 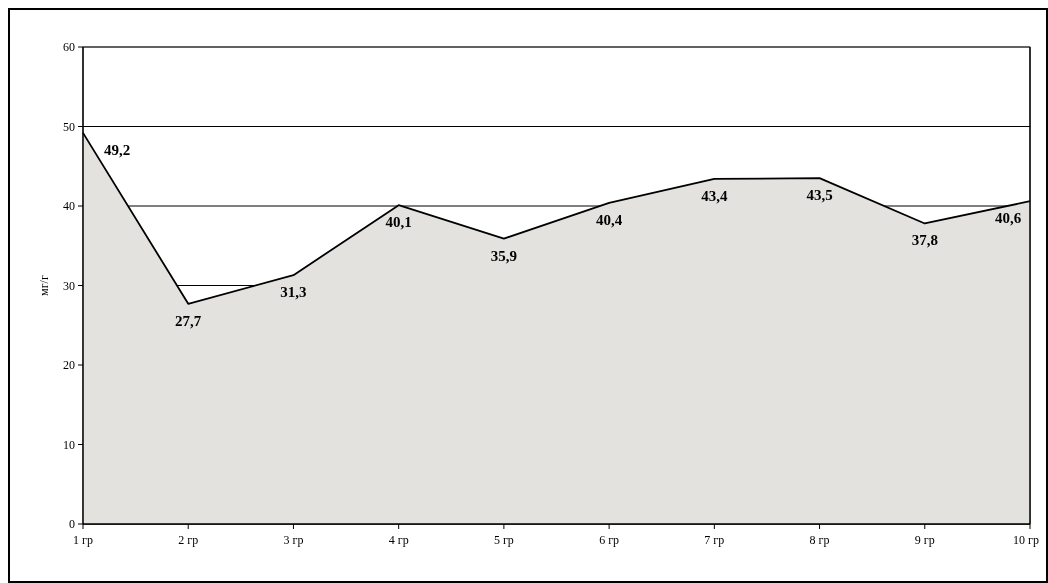 I want to click on y-tick-label: 10, so click(x=69, y=444).